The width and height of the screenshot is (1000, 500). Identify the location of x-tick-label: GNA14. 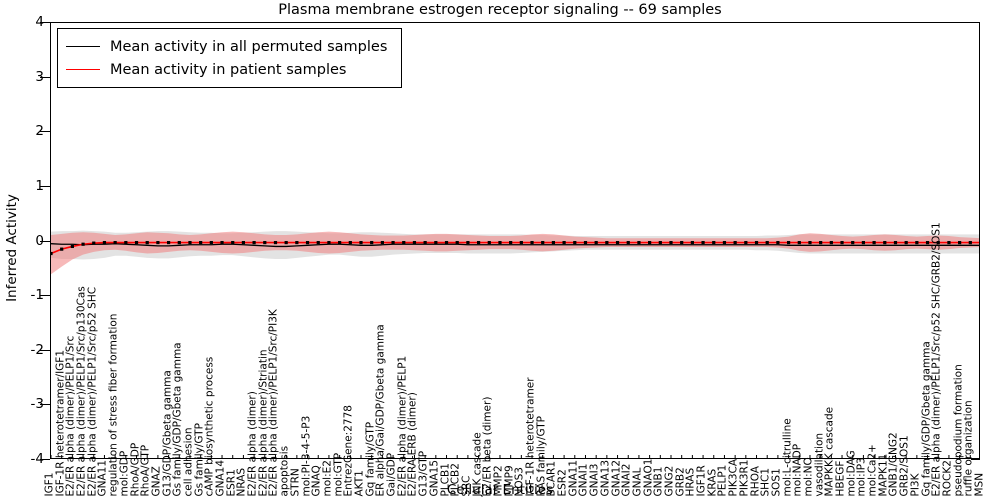
(220, 477).